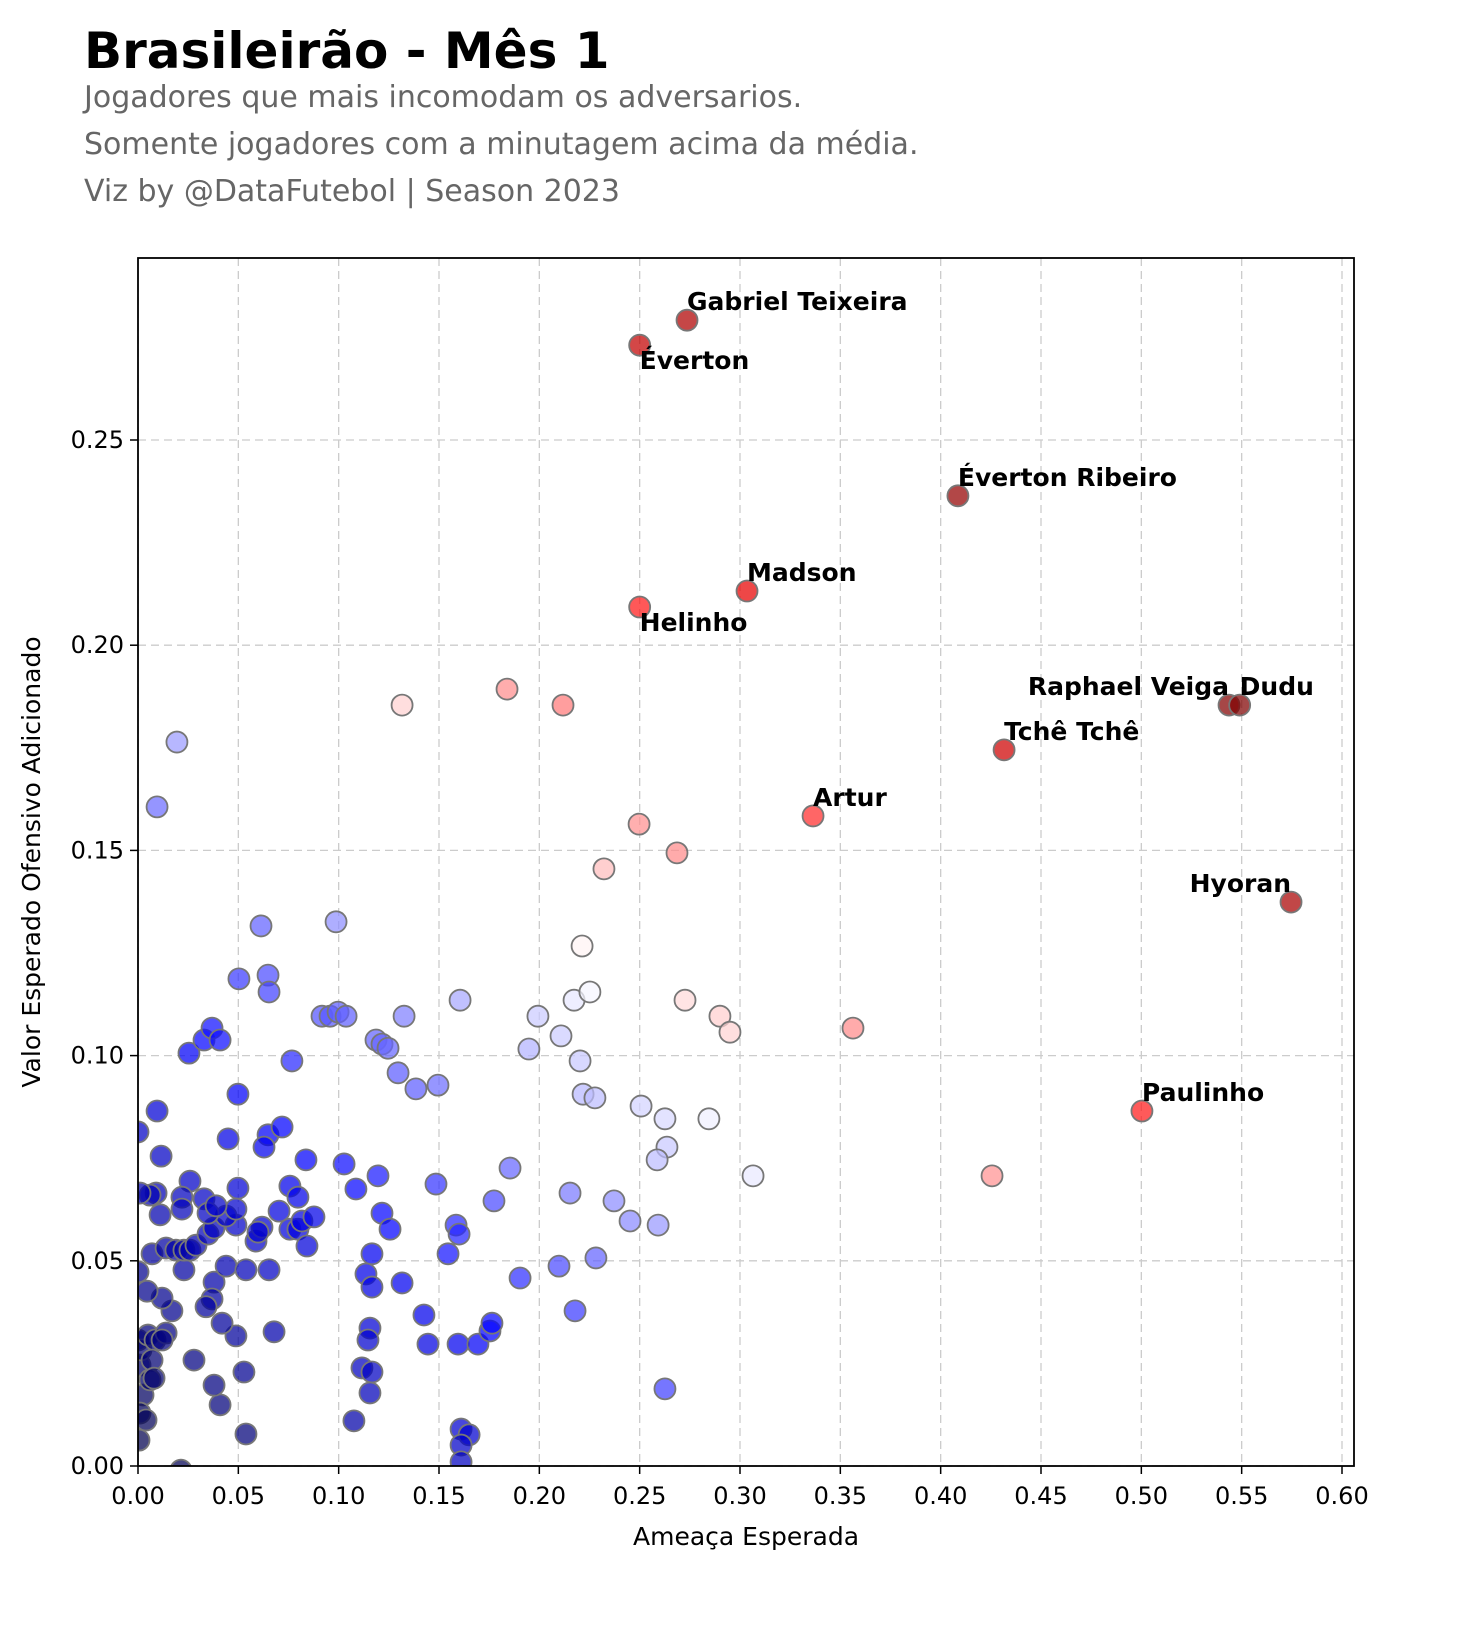 The height and width of the screenshot is (1647, 1460). What do you see at coordinates (1241, 1496) in the screenshot?
I see `x-tick-label: 0.55` at bounding box center [1241, 1496].